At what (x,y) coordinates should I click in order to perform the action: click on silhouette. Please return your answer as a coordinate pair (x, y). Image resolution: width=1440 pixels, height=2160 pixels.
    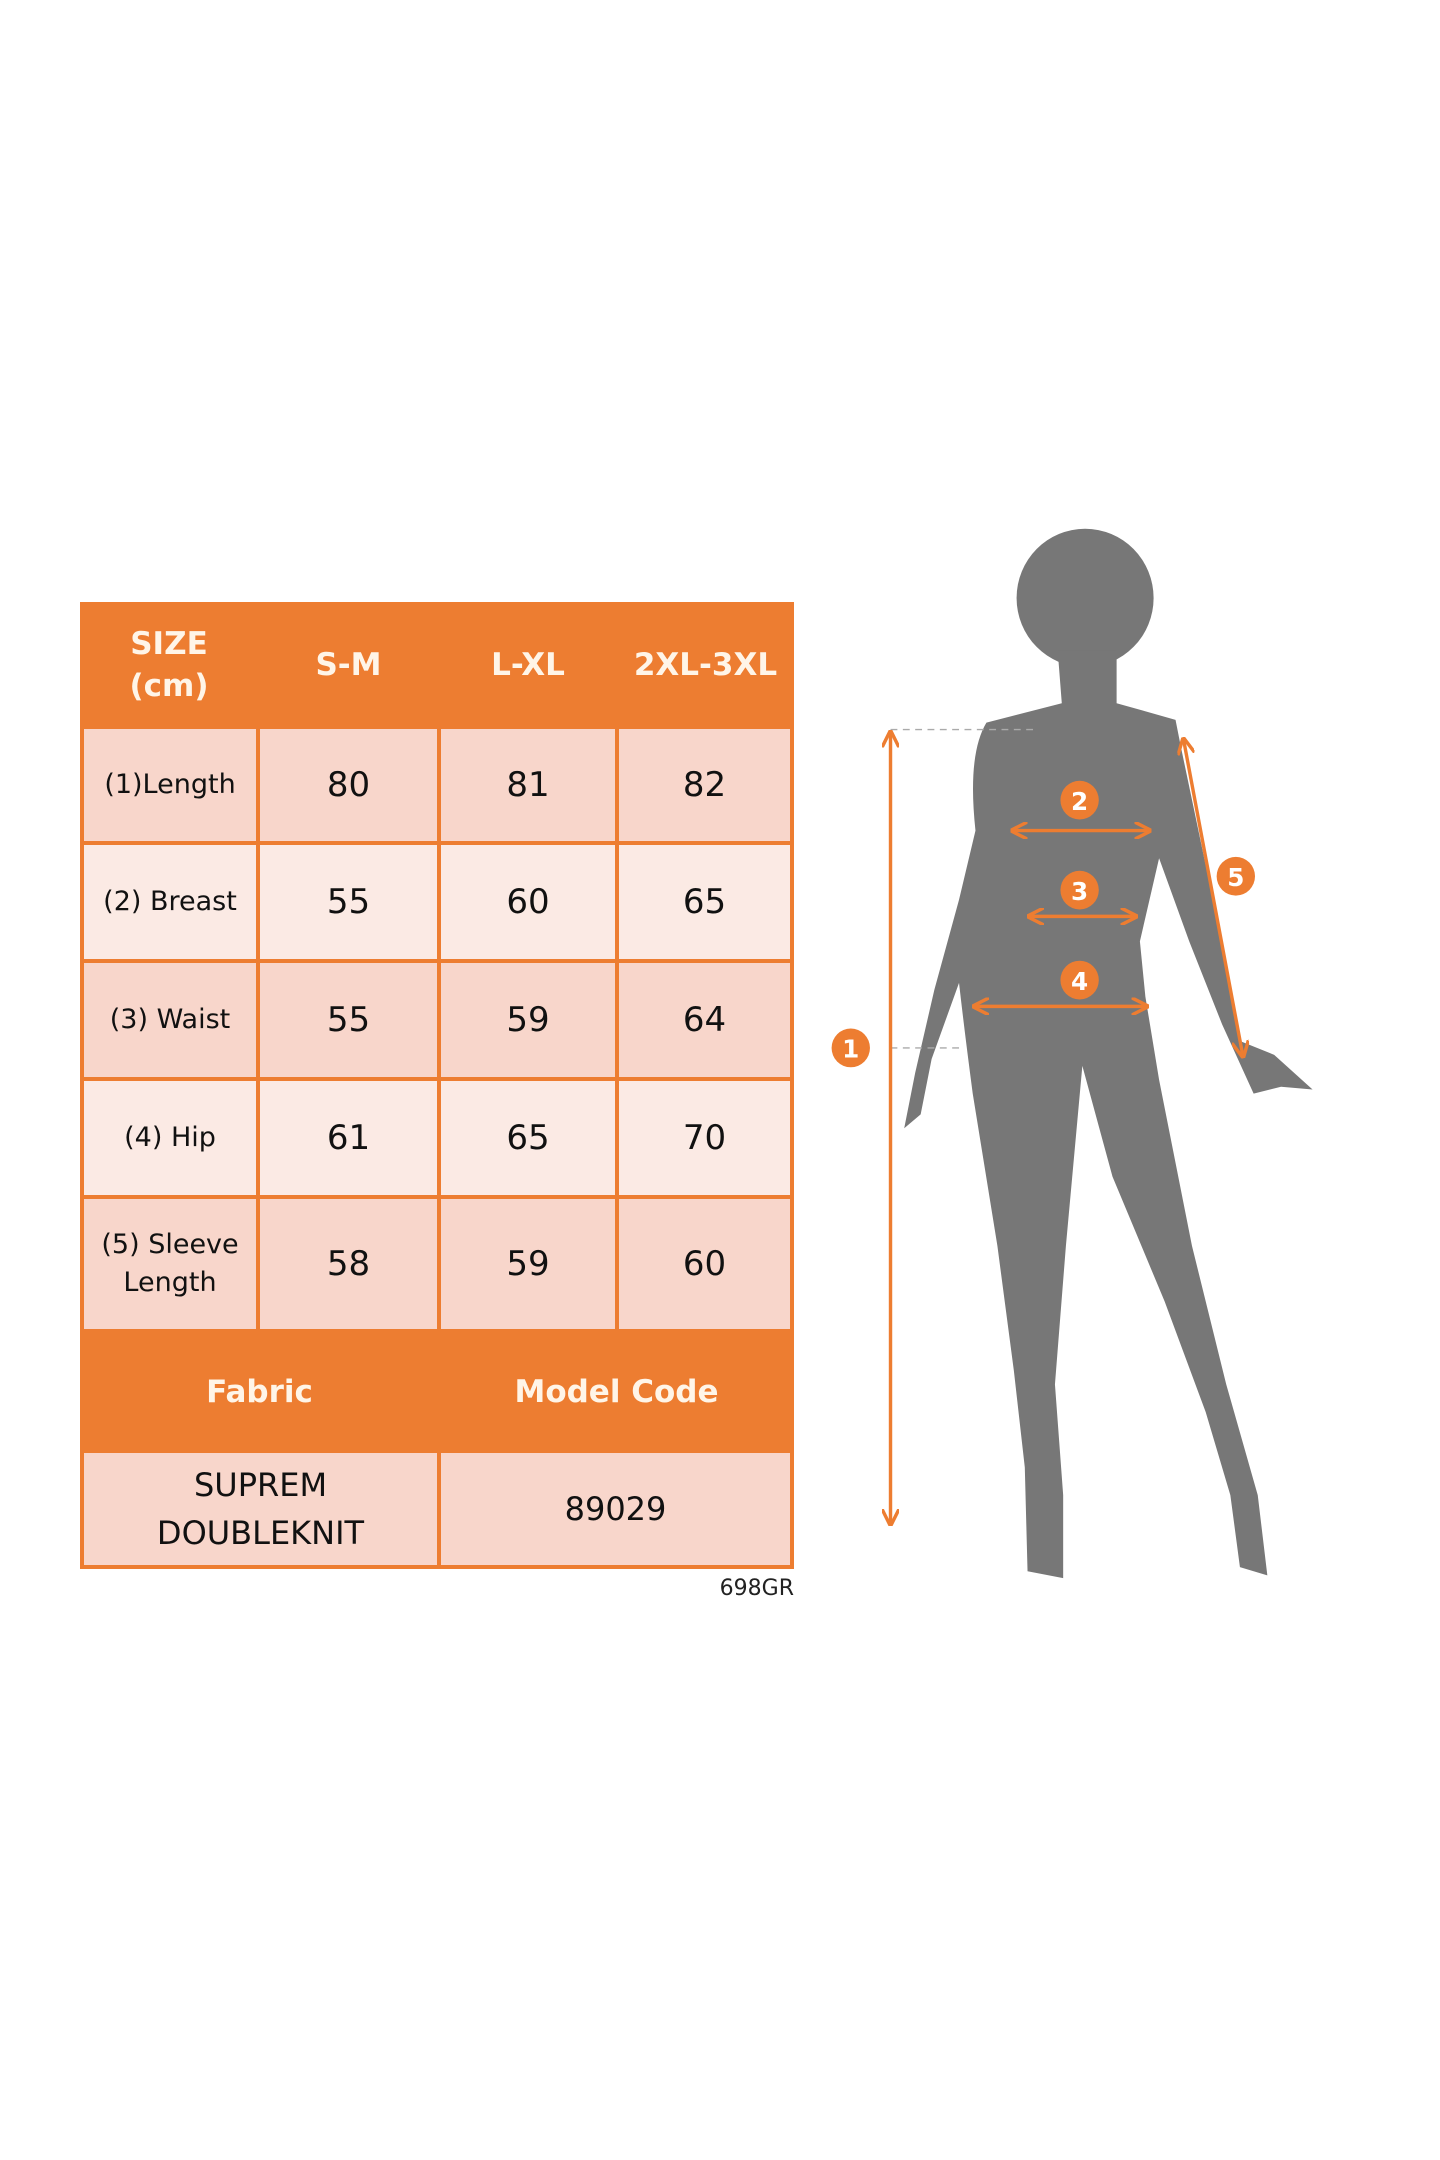
    Looking at the image, I should click on (1108, 1053).